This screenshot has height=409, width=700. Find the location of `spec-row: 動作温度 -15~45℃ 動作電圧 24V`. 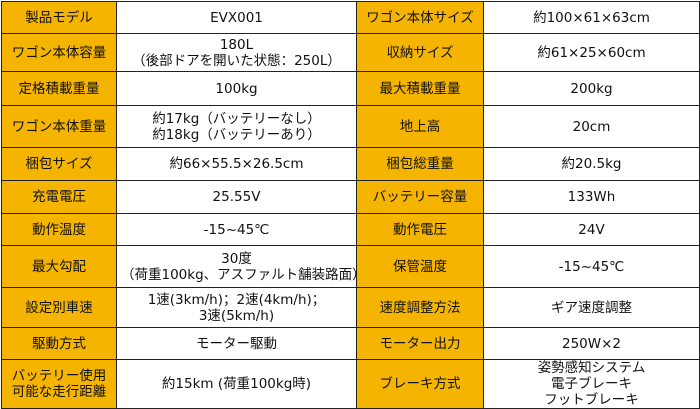

spec-row: 動作温度 -15~45℃ 動作電圧 24V is located at coordinates (350, 229).